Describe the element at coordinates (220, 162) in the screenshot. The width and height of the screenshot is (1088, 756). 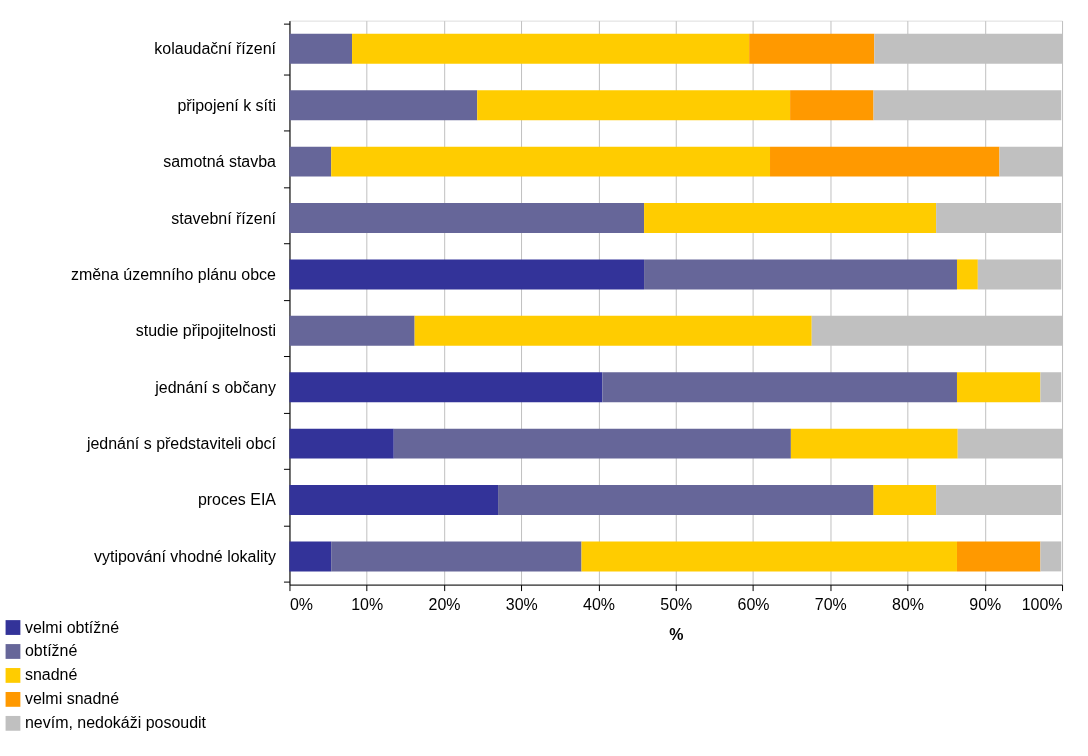
I see `y-tick-label: samotná stavba` at that location.